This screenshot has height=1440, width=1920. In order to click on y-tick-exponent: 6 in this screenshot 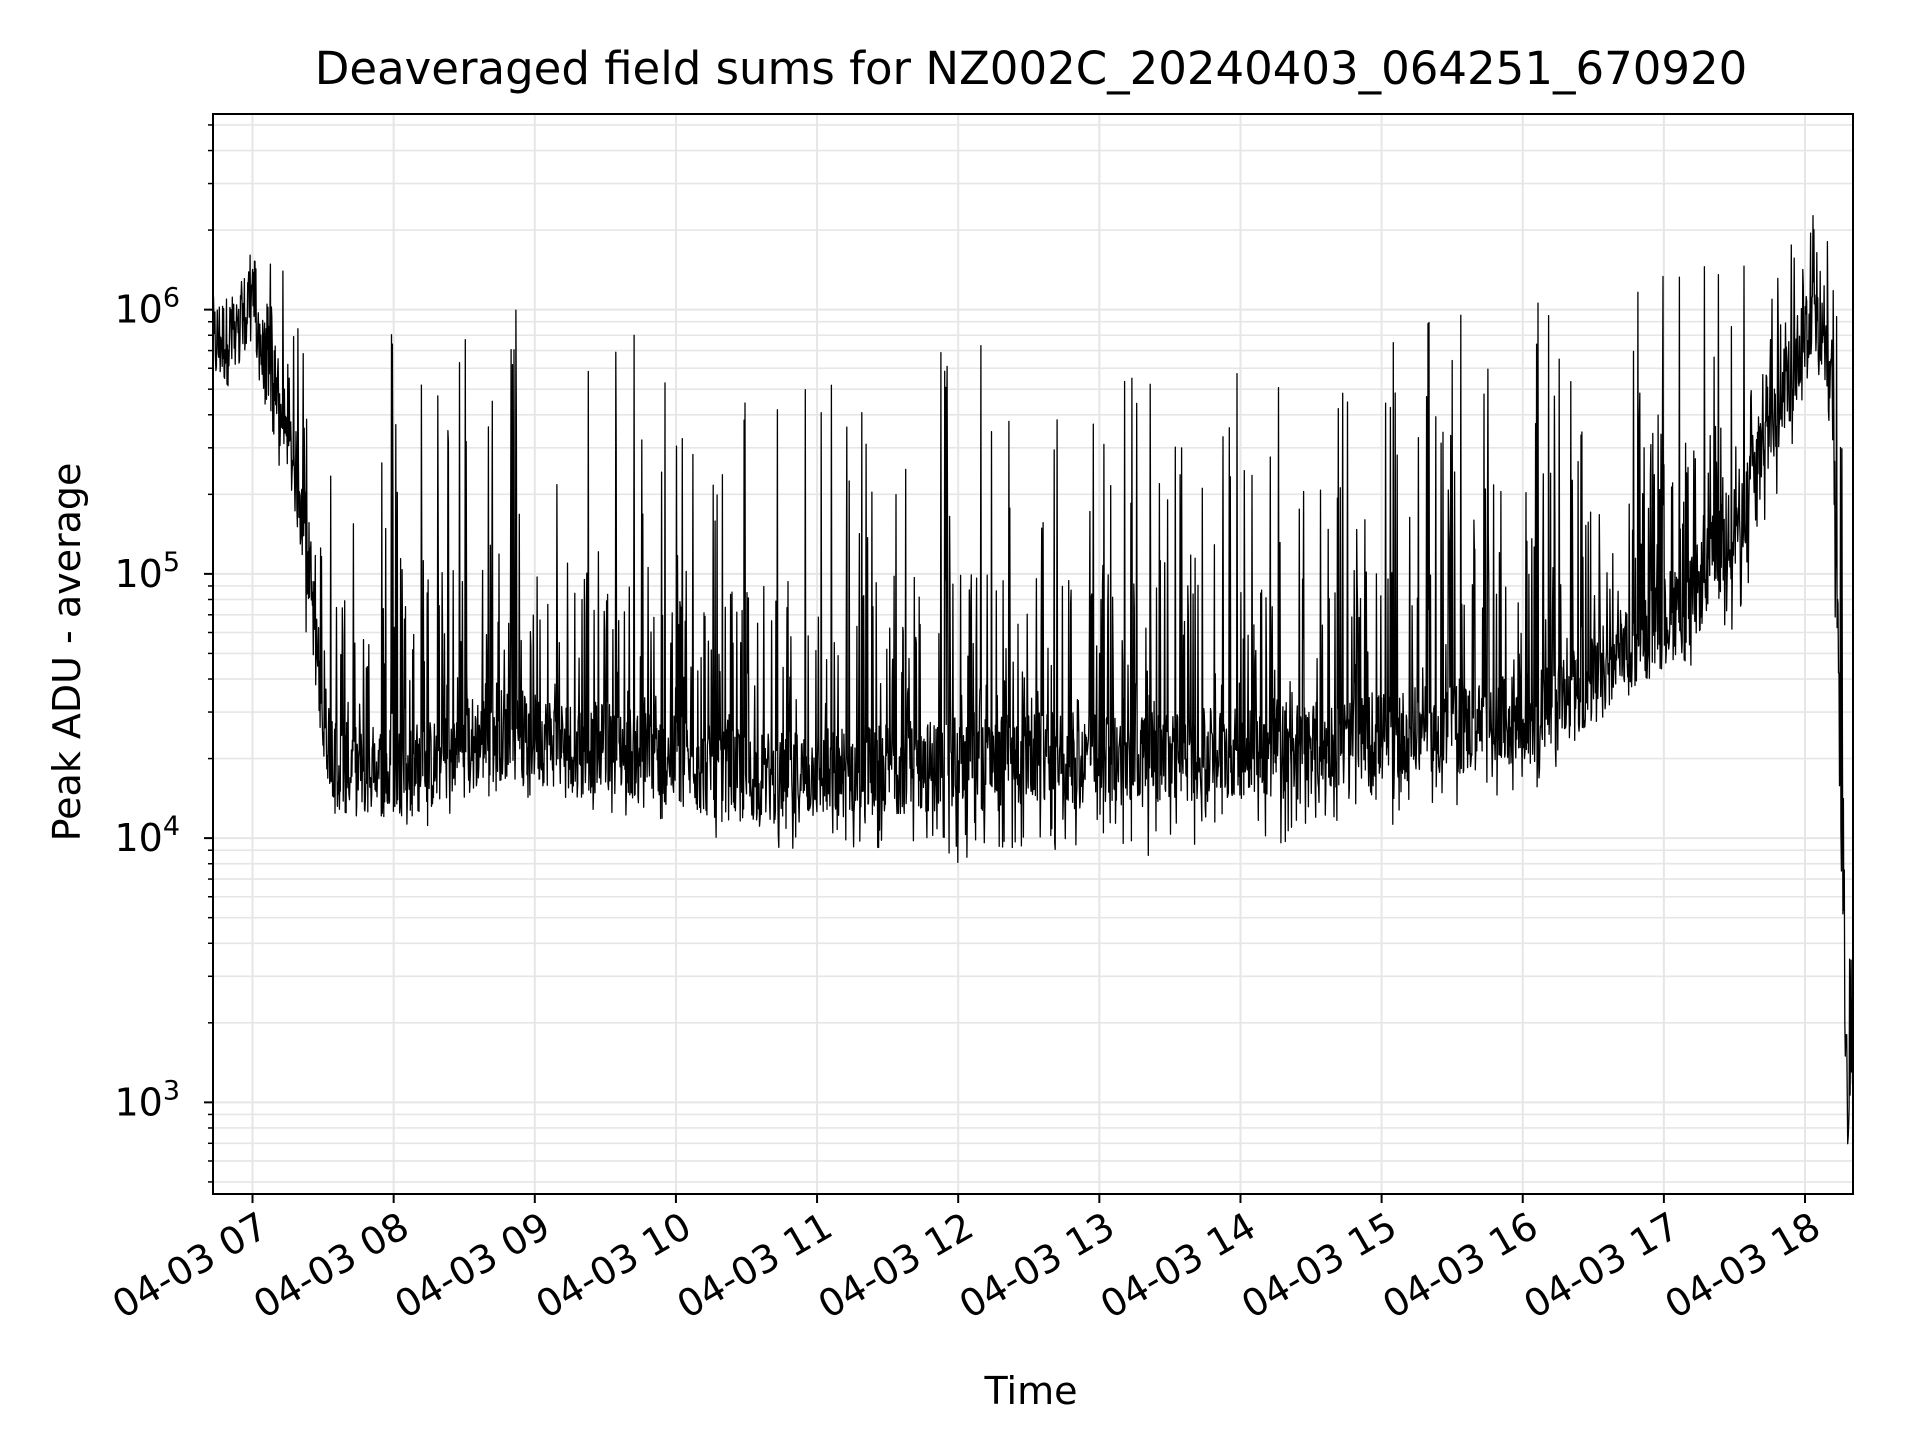, I will do `click(171, 298)`.